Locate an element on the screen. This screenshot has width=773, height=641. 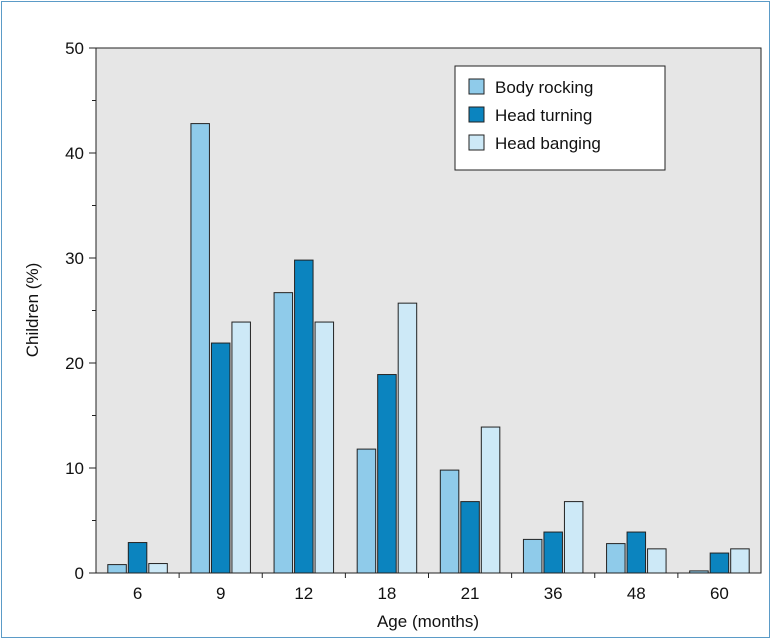
legend-label: Body rocking is located at coordinates (544, 87).